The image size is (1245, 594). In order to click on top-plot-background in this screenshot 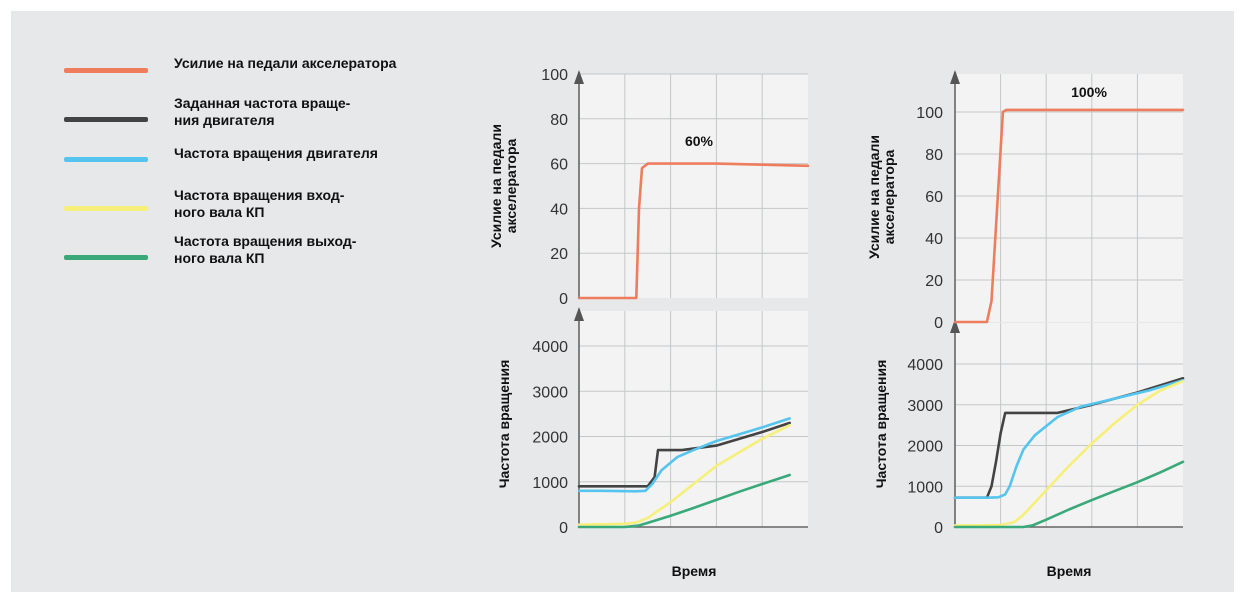, I will do `click(693, 186)`.